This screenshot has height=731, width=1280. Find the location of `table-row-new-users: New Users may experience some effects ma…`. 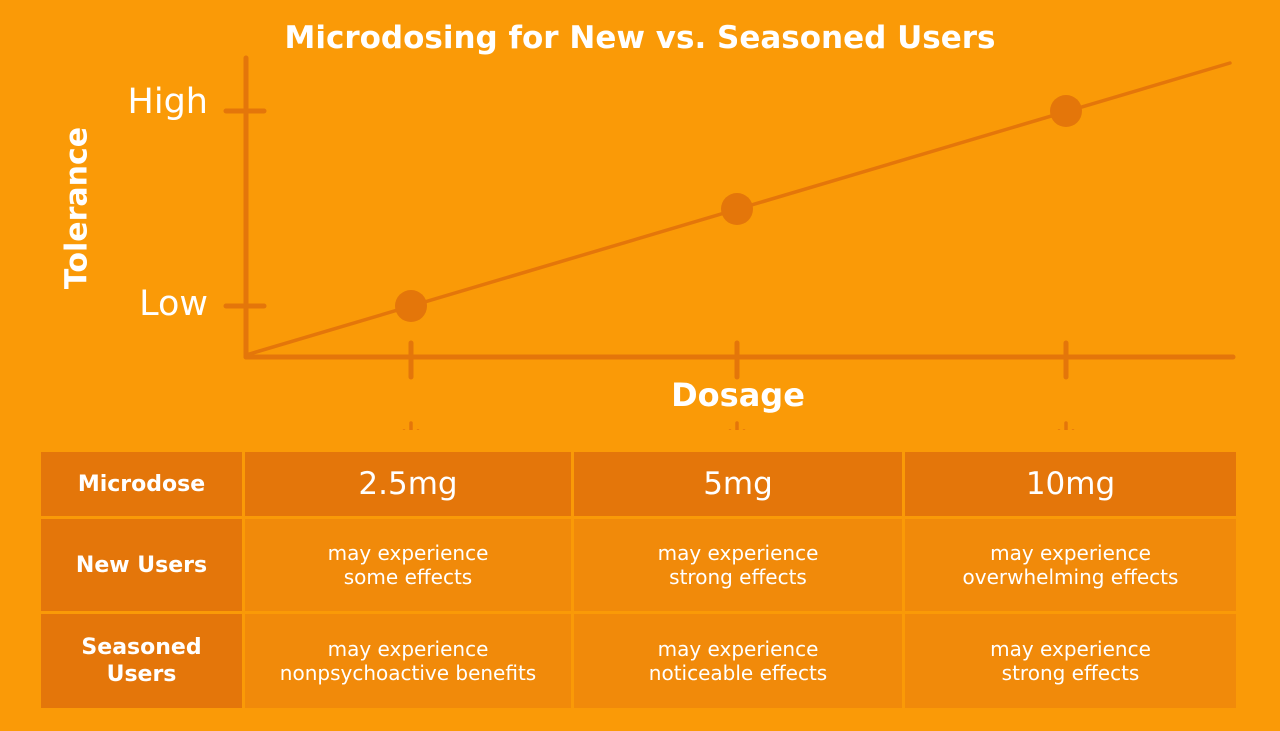

table-row-new-users: New Users may experience some effects ma… is located at coordinates (638, 565).